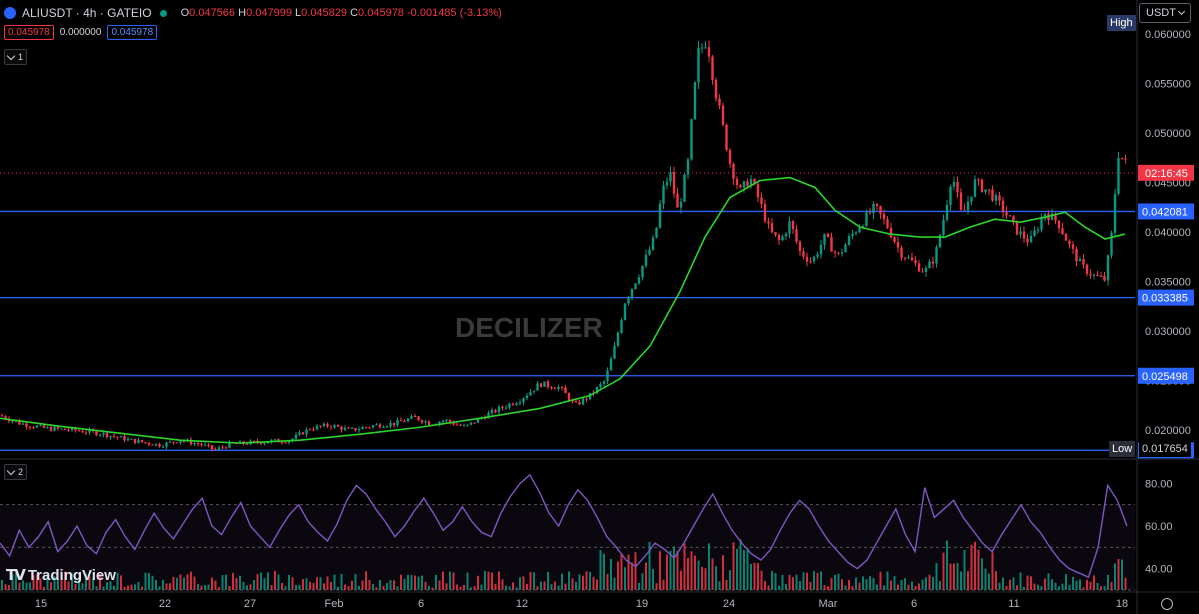  Describe the element at coordinates (1167, 604) in the screenshot. I see `settings-gear-icon` at that location.